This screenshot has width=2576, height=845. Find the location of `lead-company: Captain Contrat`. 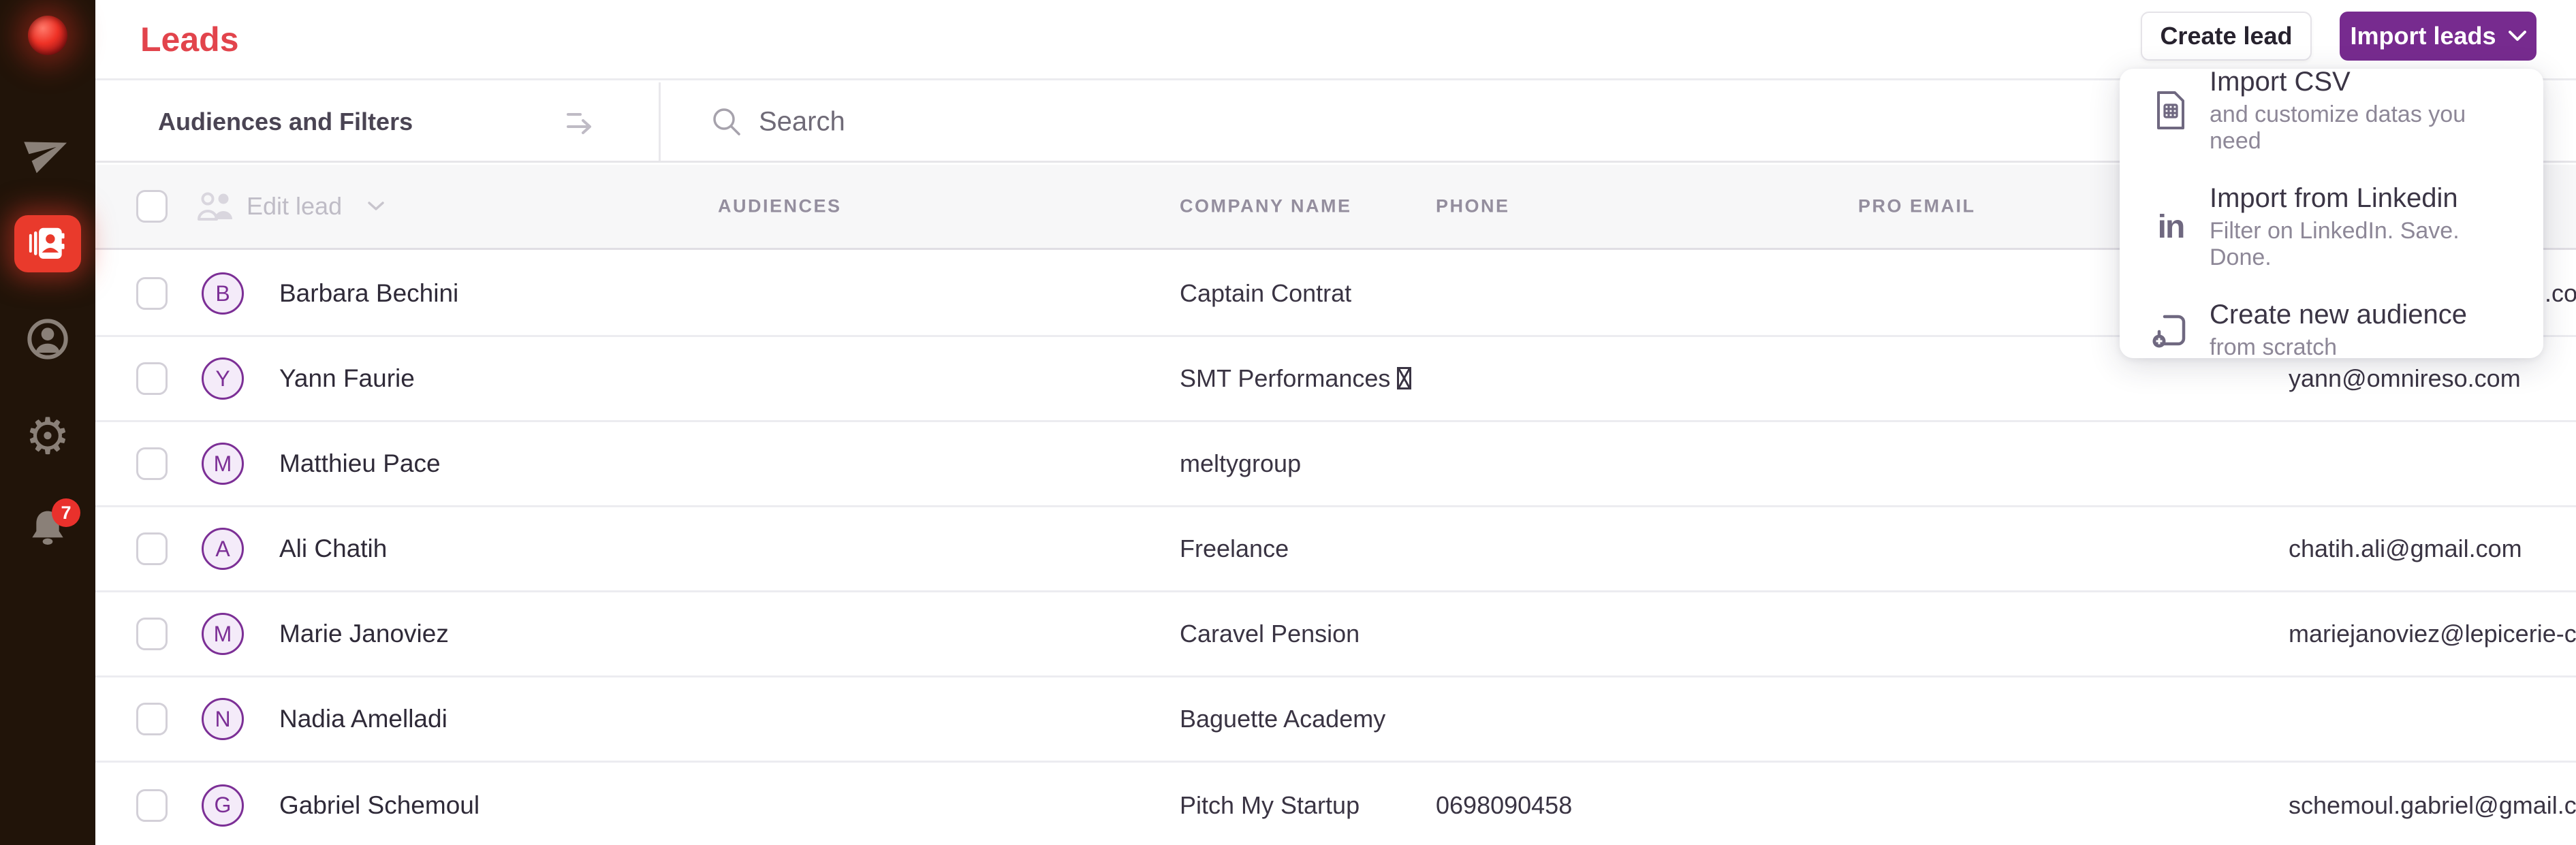

lead-company: Captain Contrat is located at coordinates (1266, 293).